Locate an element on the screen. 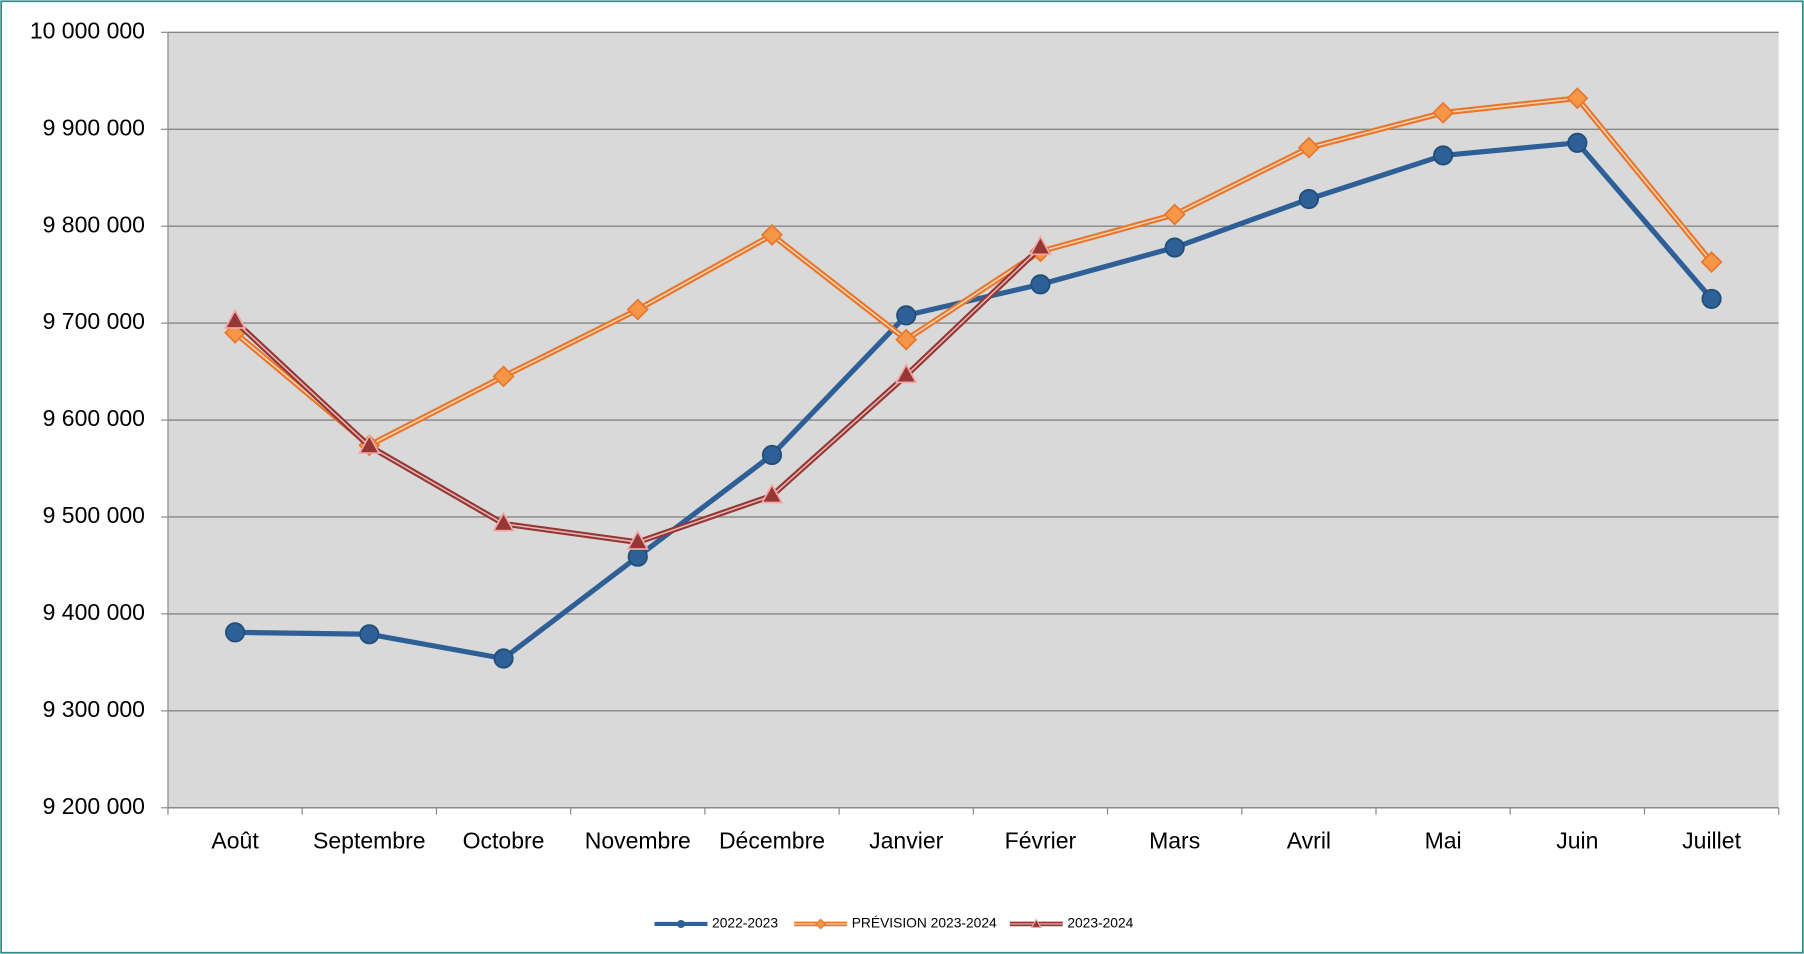 The image size is (1804, 954). y-tick-label: 9 400 000 is located at coordinates (94, 612).